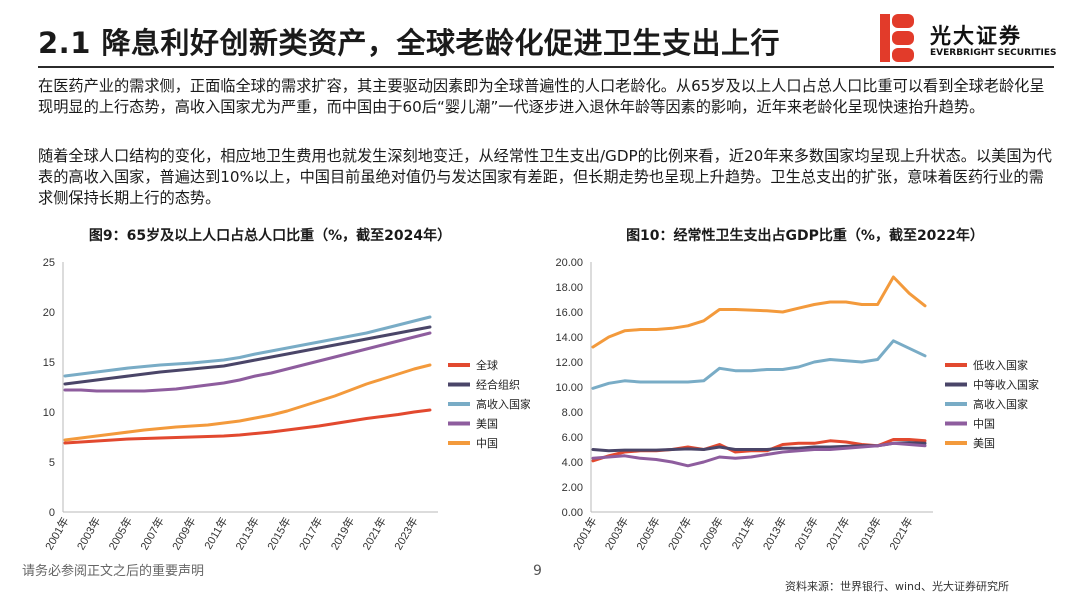  What do you see at coordinates (49, 263) in the screenshot?
I see `y-tick-label: 25` at bounding box center [49, 263].